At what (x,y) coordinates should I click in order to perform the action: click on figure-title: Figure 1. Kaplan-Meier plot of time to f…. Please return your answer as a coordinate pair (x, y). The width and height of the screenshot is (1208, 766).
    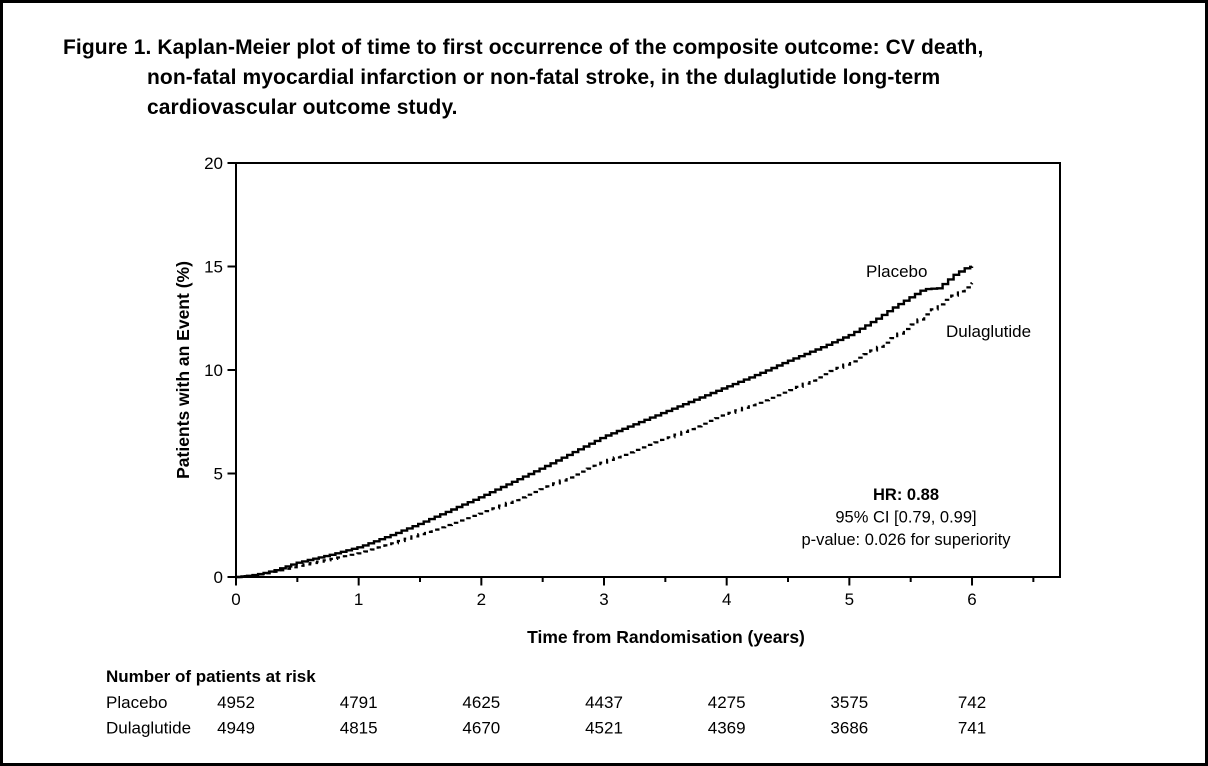
    Looking at the image, I should click on (635, 78).